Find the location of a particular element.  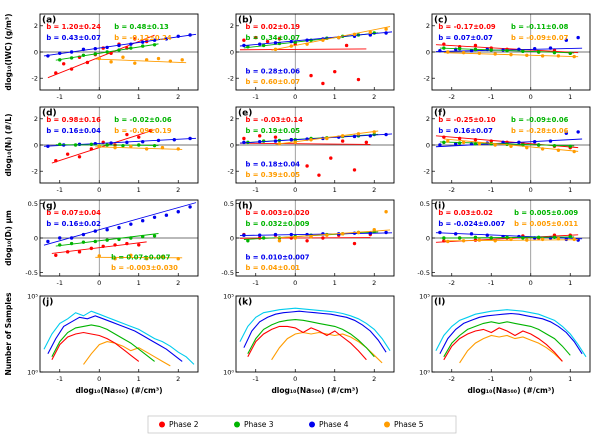

j-series-phase2 is located at coordinates (95, 346).